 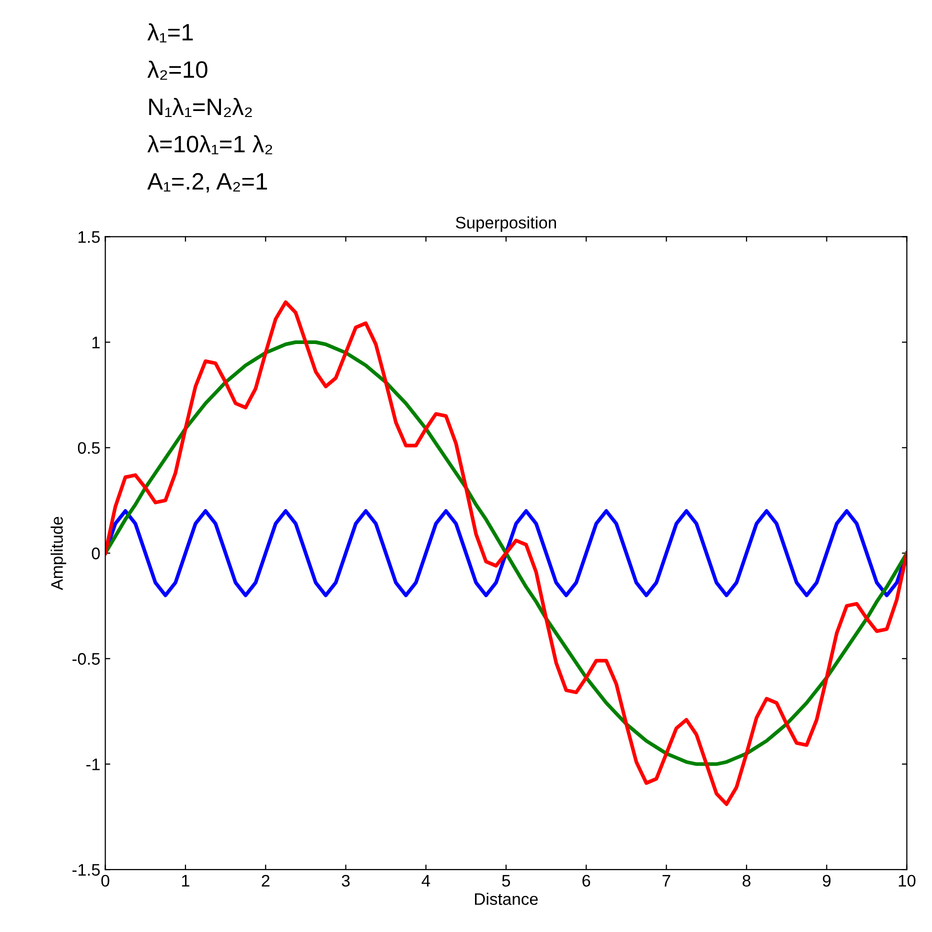 I want to click on text: λ₁=1, so click(x=170, y=32).